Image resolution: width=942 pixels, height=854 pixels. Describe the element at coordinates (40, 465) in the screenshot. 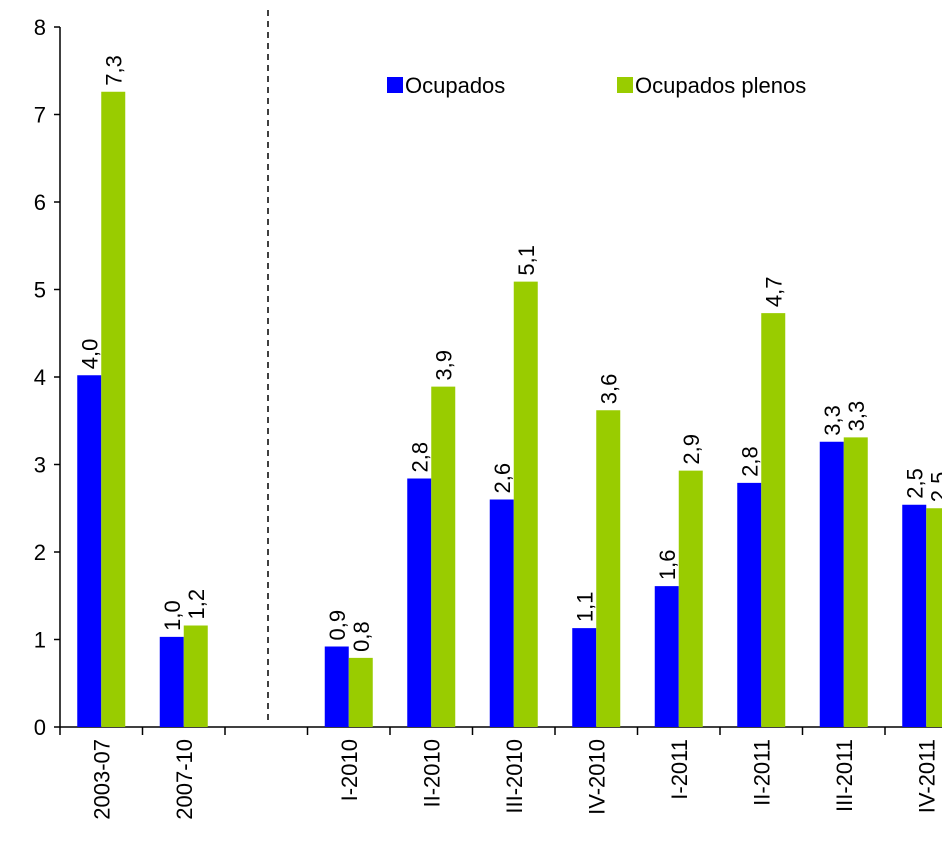

I see `y-tick-label: 3` at that location.